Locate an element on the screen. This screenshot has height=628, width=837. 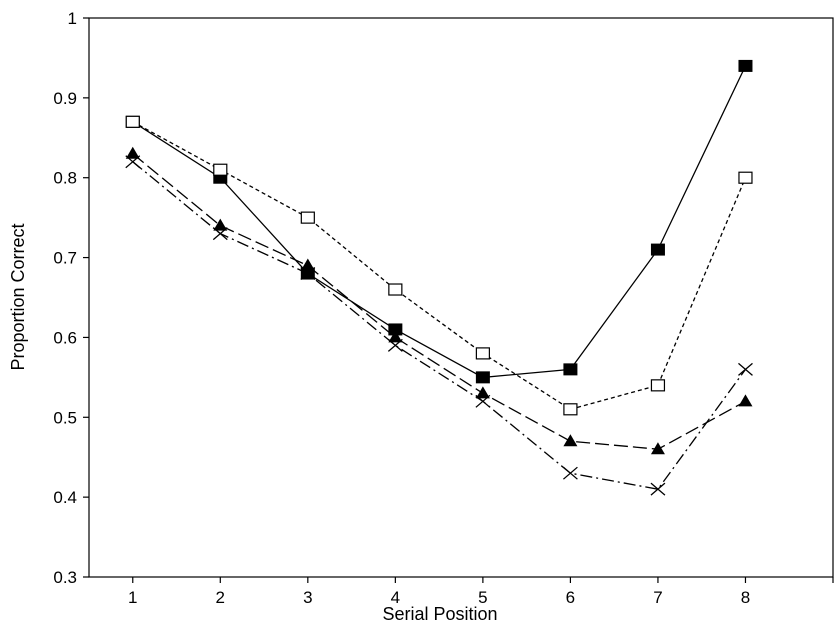
x-tick-label: 2 is located at coordinates (220, 597).